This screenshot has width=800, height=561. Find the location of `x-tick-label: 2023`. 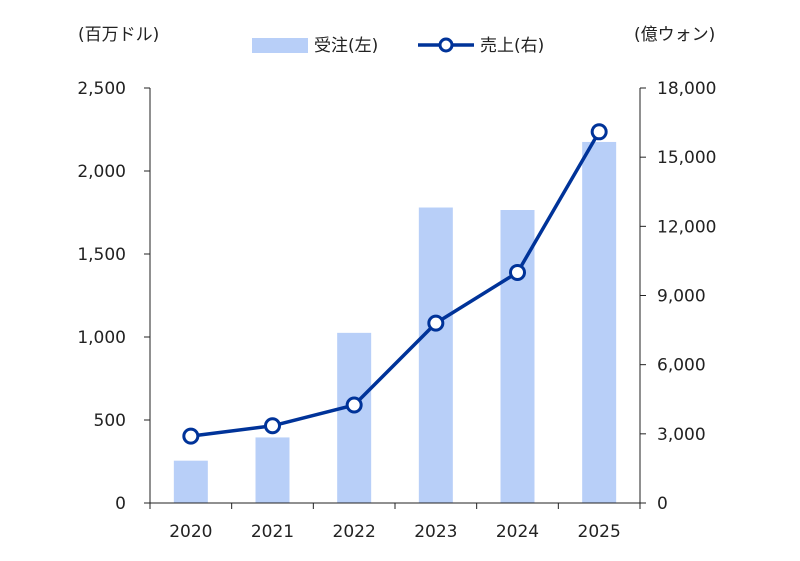

x-tick-label: 2023 is located at coordinates (435, 532).